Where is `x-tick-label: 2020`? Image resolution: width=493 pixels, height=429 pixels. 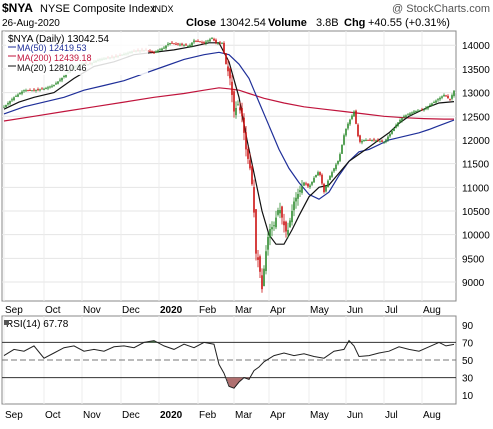
x-tick-label: 2020 is located at coordinates (171, 415).